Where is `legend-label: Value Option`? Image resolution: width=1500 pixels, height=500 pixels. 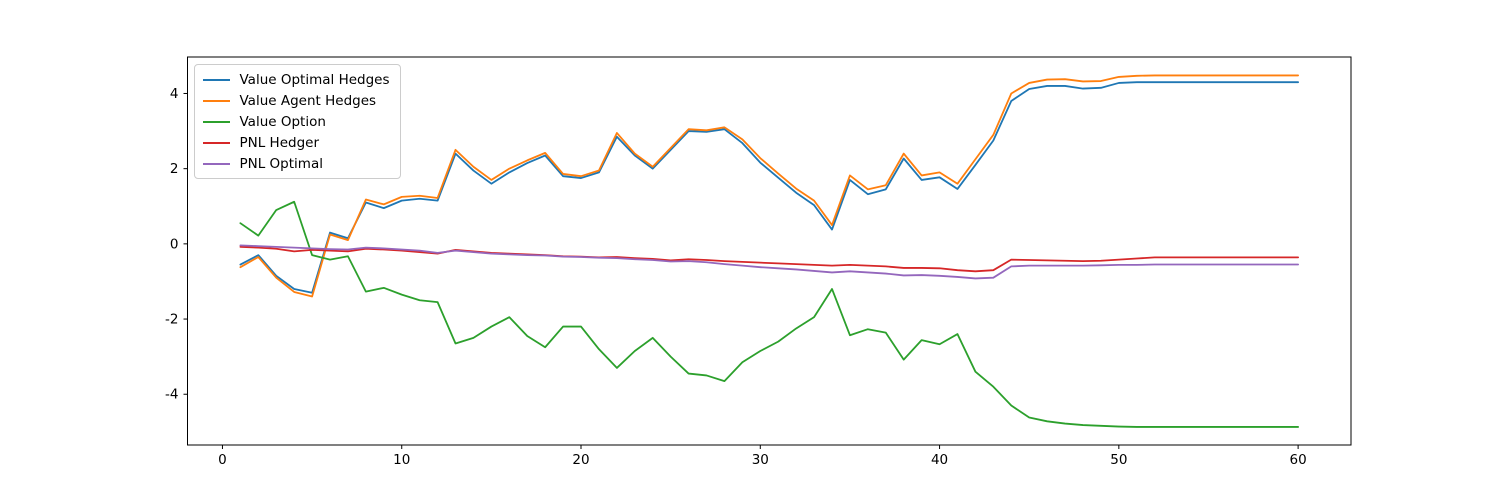
legend-label: Value Option is located at coordinates (282, 121).